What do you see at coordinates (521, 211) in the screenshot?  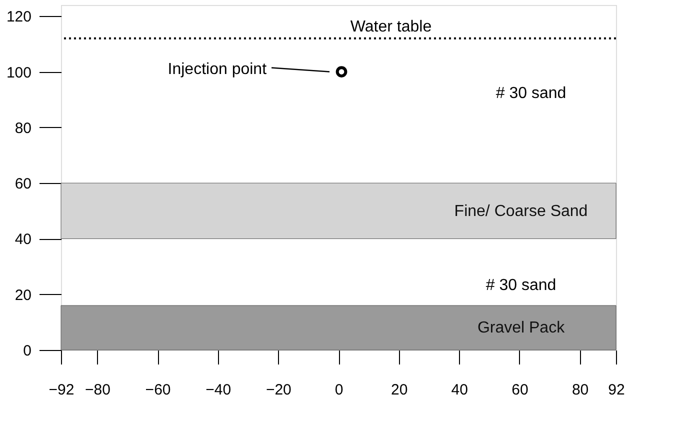 I see `band-label: Fine/ Coarse Sand` at bounding box center [521, 211].